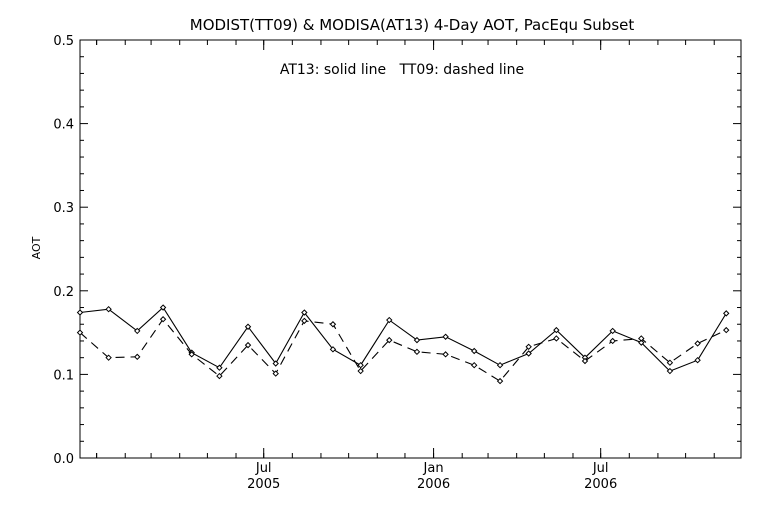 This screenshot has width=768, height=512. I want to click on series-layer, so click(403, 344).